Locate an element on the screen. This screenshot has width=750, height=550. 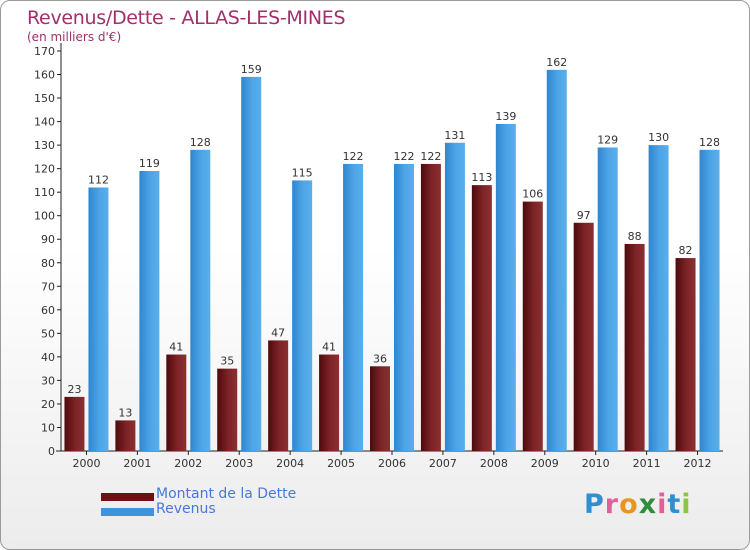
y-tick-label: 30 is located at coordinates (48, 380).